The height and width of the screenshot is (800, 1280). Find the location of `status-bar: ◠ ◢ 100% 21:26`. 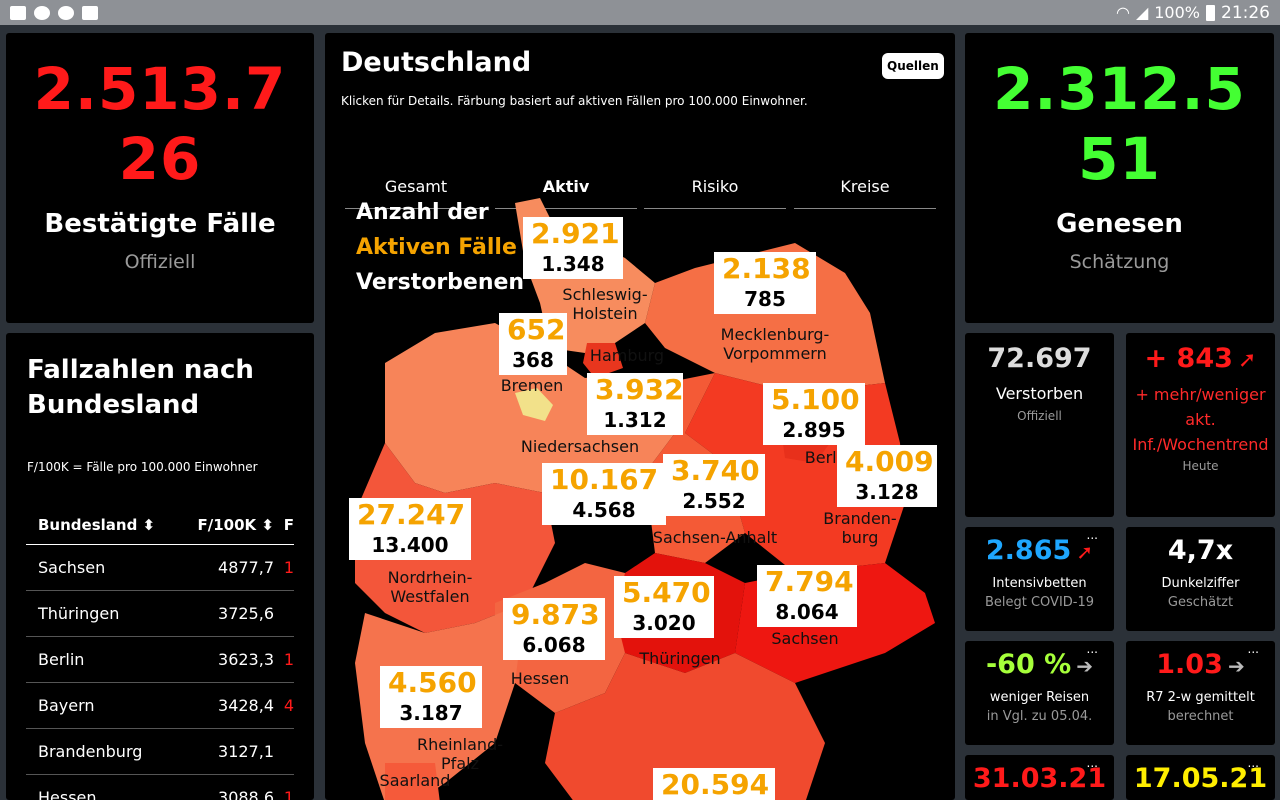

status-bar: ◠ ◢ 100% 21:26 is located at coordinates (640, 12).